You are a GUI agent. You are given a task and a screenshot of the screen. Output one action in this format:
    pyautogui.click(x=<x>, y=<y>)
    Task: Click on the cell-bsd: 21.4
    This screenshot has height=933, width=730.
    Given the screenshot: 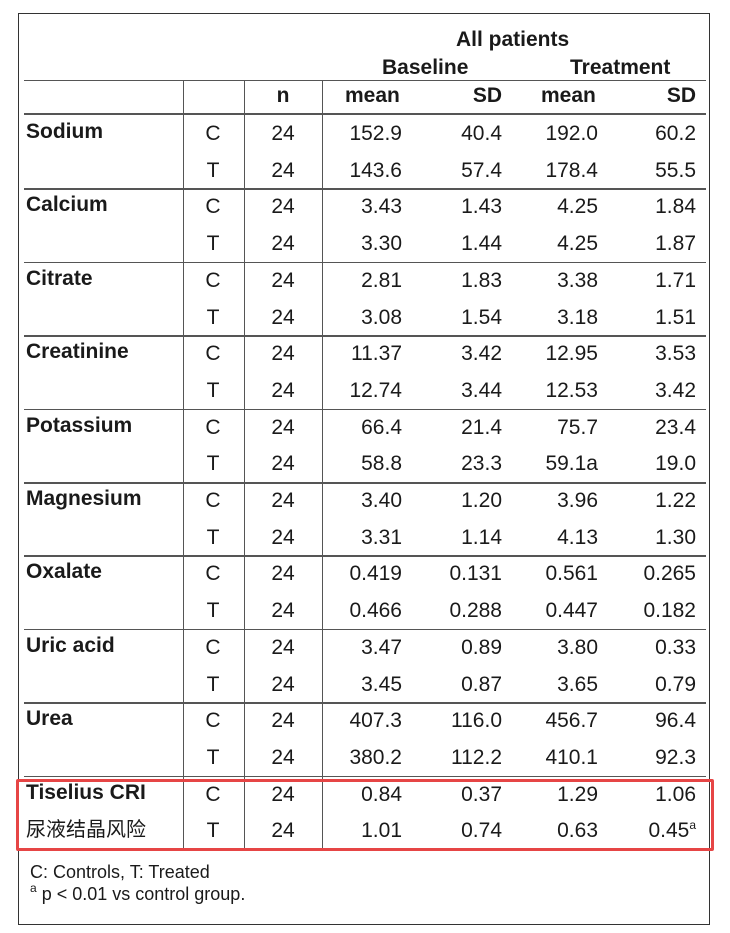 What is the action you would take?
    pyautogui.click(x=461, y=428)
    